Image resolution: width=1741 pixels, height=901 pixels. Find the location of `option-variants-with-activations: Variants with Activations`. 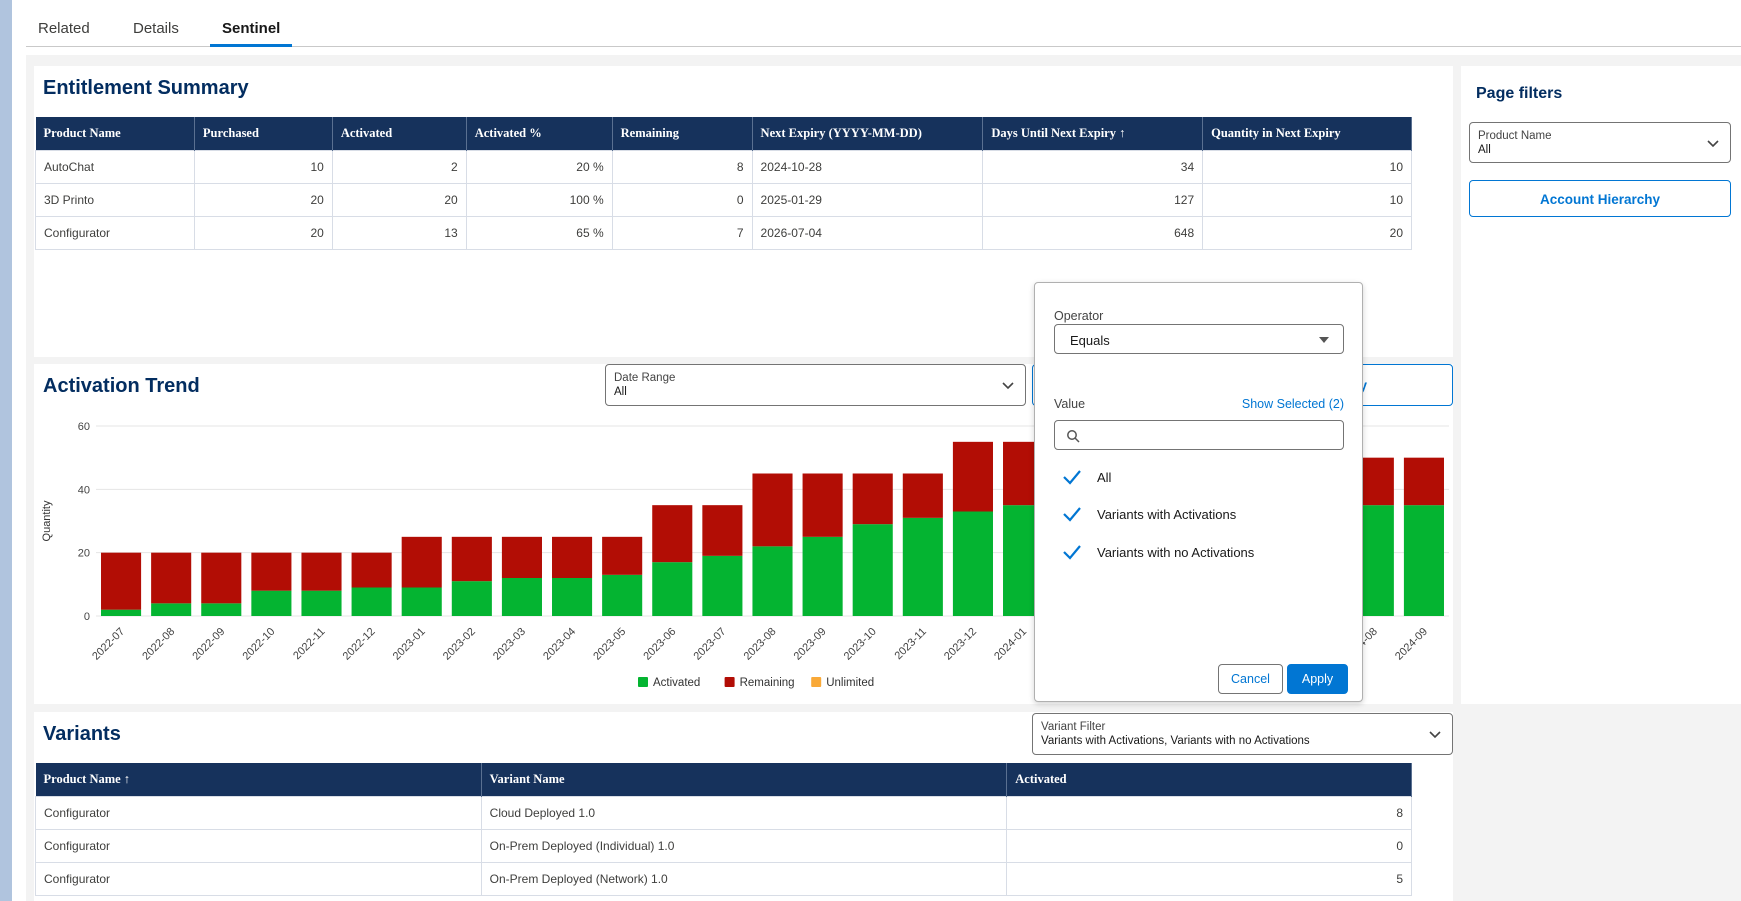

option-variants-with-activations: Variants with Activations is located at coordinates (1148, 514).